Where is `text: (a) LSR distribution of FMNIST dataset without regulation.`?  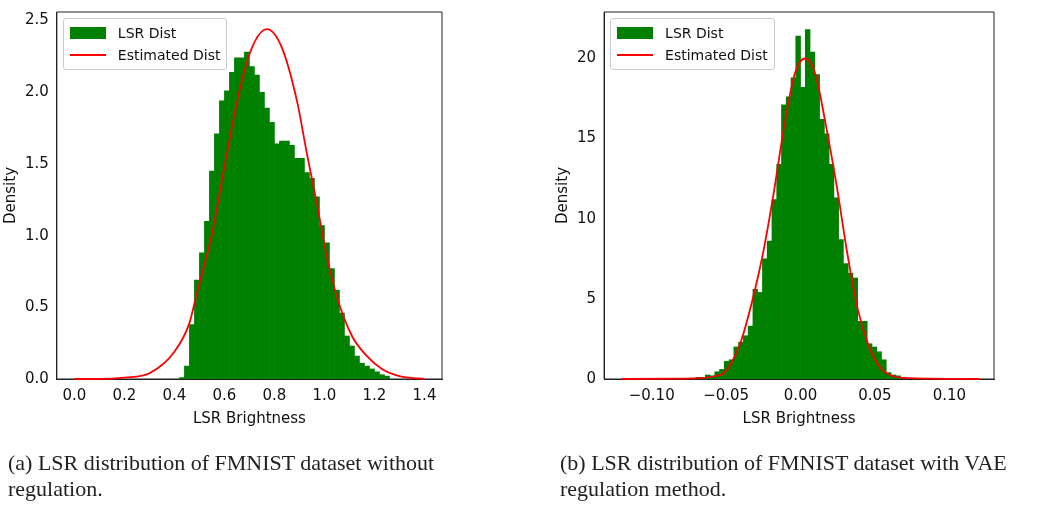
text: (a) LSR distribution of FMNIST dataset without regulation. is located at coordinates (222, 476).